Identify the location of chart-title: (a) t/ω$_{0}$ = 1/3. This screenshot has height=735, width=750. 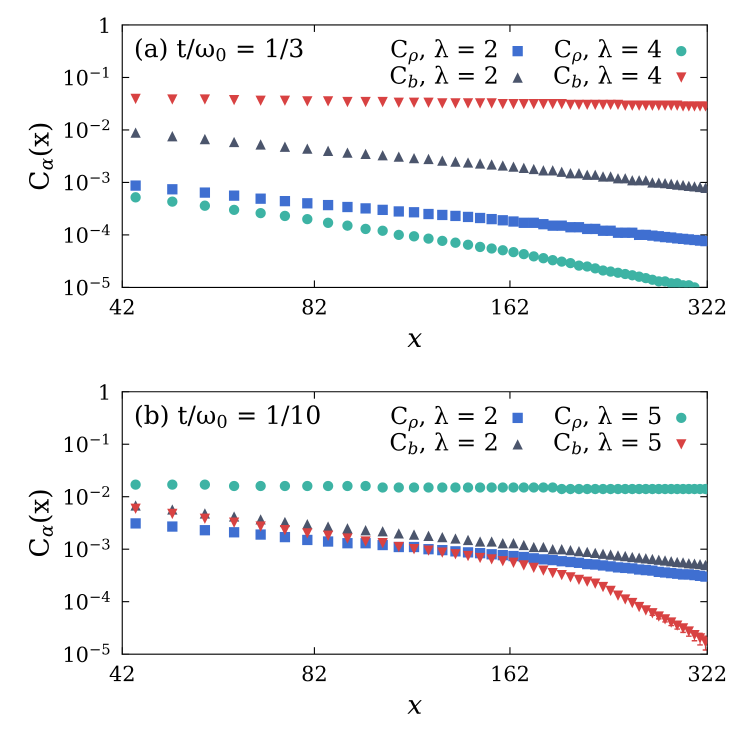
(219, 50).